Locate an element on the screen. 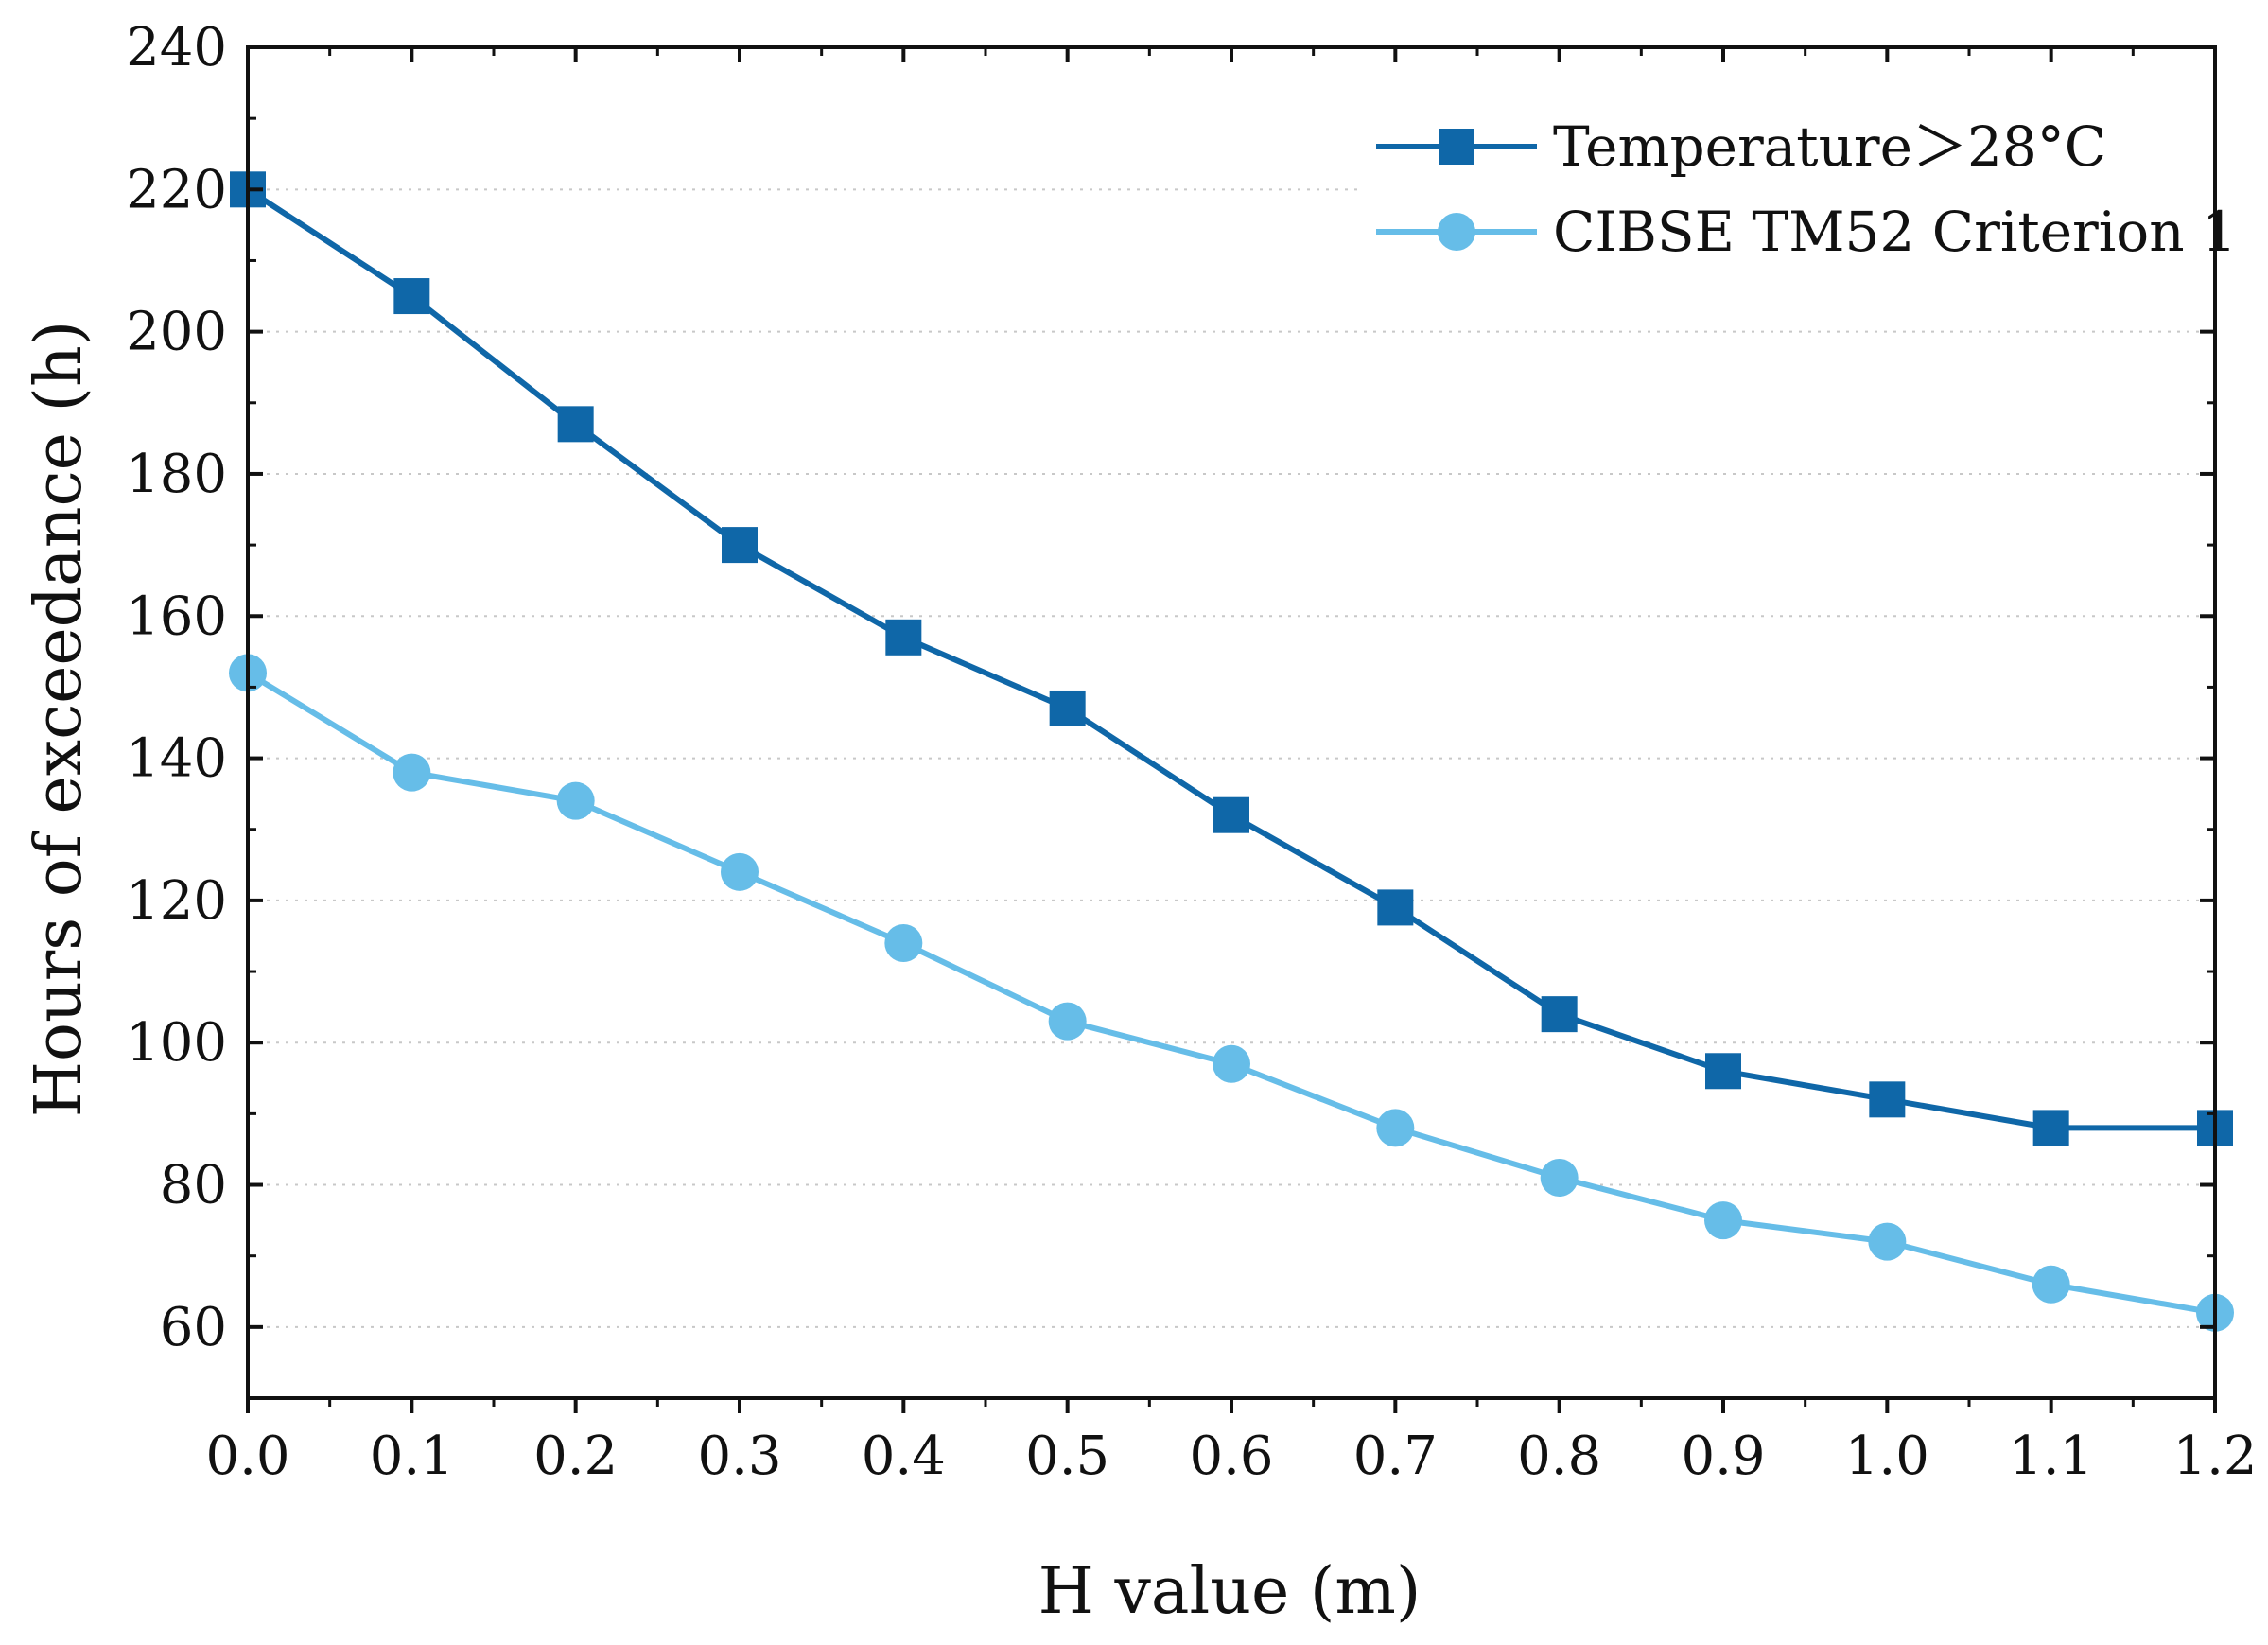 The image size is (2268, 1645). x-tick-label: 0.3 is located at coordinates (739, 1456).